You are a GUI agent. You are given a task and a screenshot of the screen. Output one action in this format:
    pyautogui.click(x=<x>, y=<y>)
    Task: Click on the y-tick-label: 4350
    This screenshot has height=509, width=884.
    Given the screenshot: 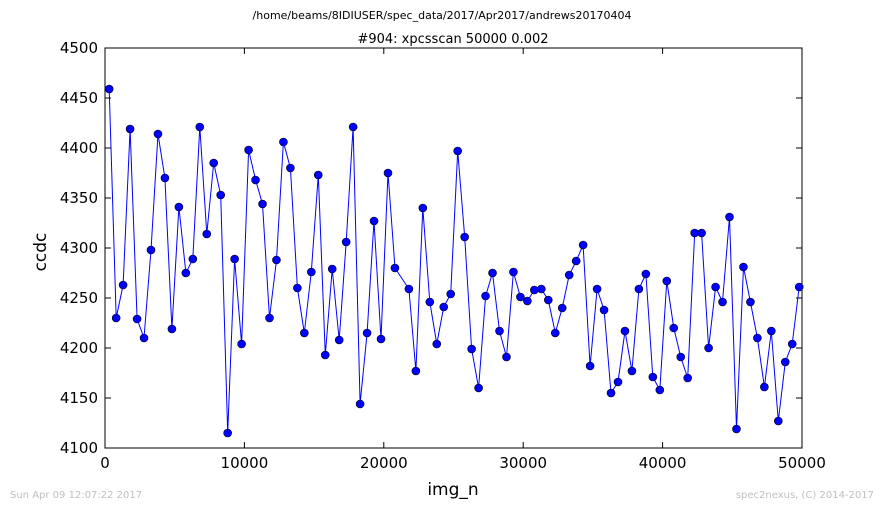 What is the action you would take?
    pyautogui.click(x=79, y=198)
    